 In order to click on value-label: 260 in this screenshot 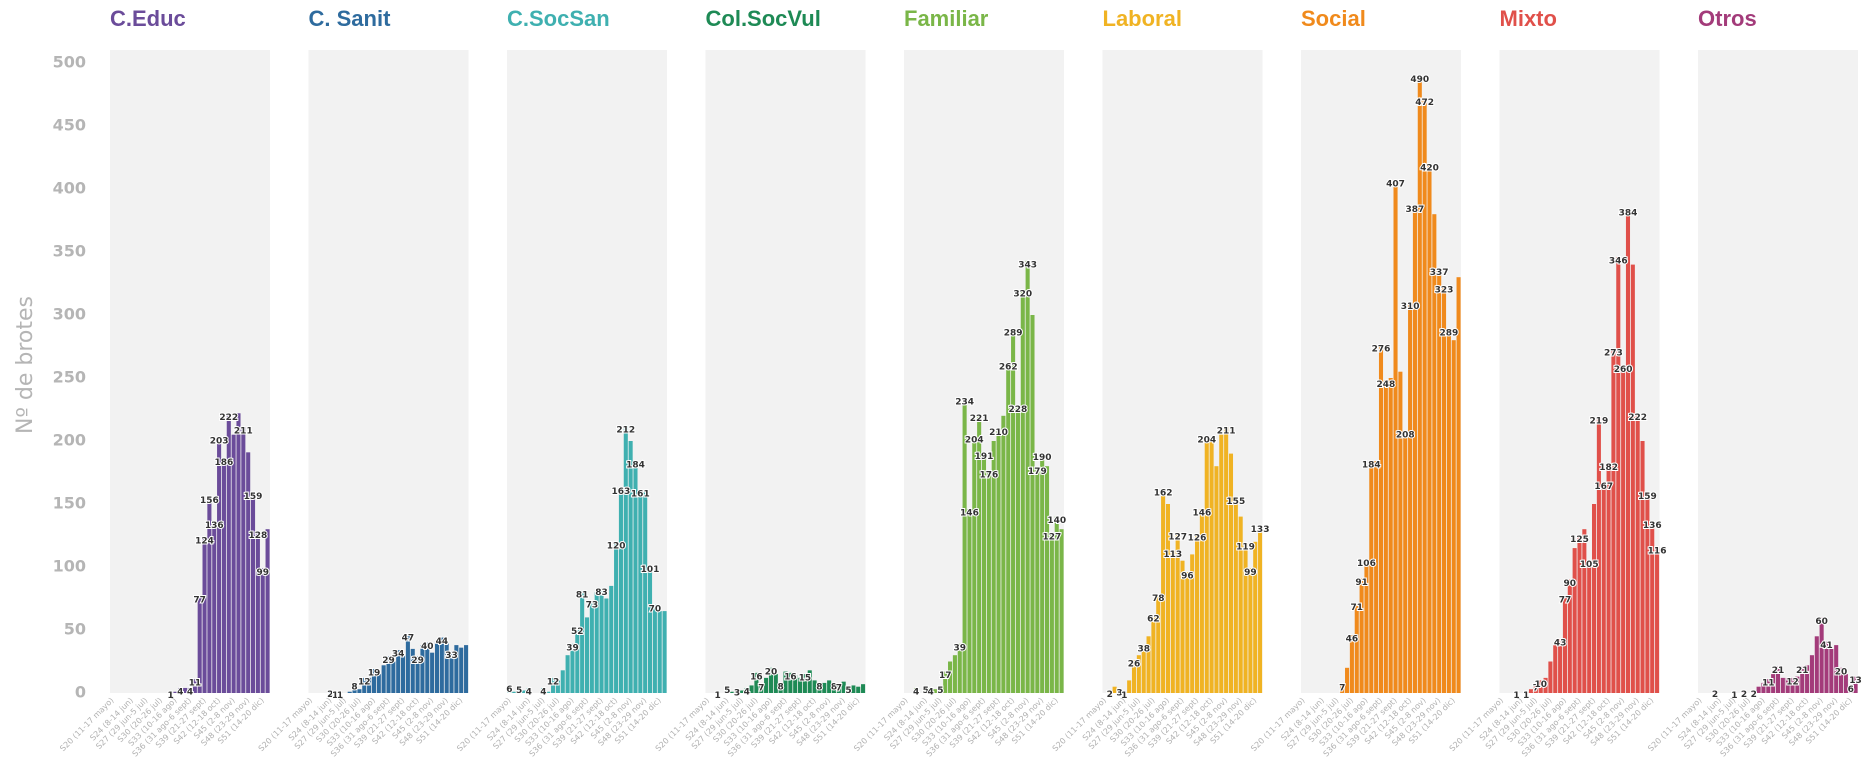, I will do `click(1623, 370)`.